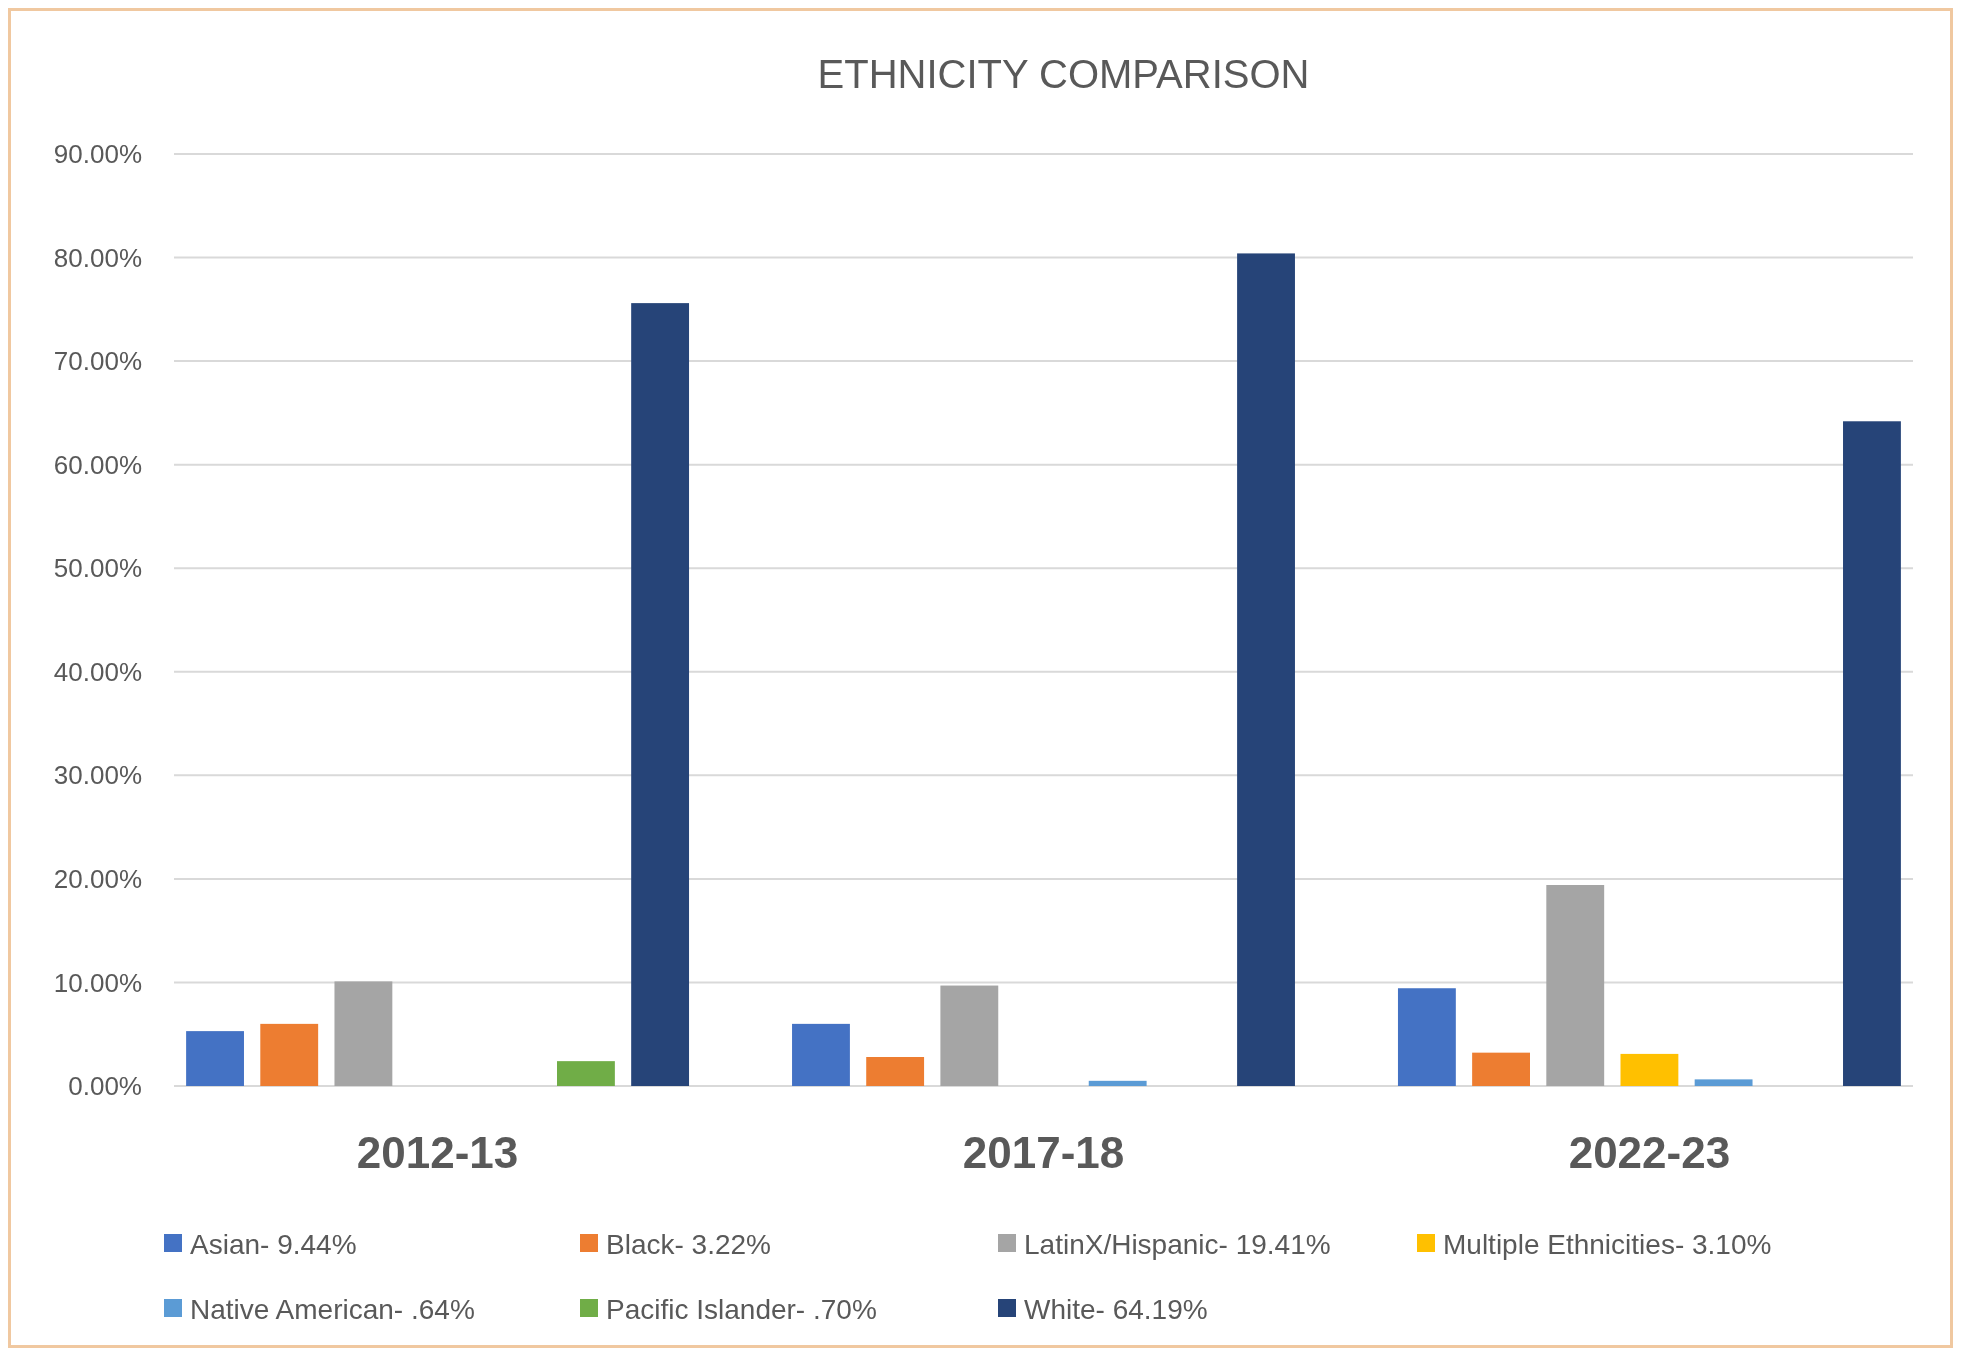 This screenshot has width=1961, height=1357. What do you see at coordinates (97, 464) in the screenshot?
I see `y-tick-label: 60.00%` at bounding box center [97, 464].